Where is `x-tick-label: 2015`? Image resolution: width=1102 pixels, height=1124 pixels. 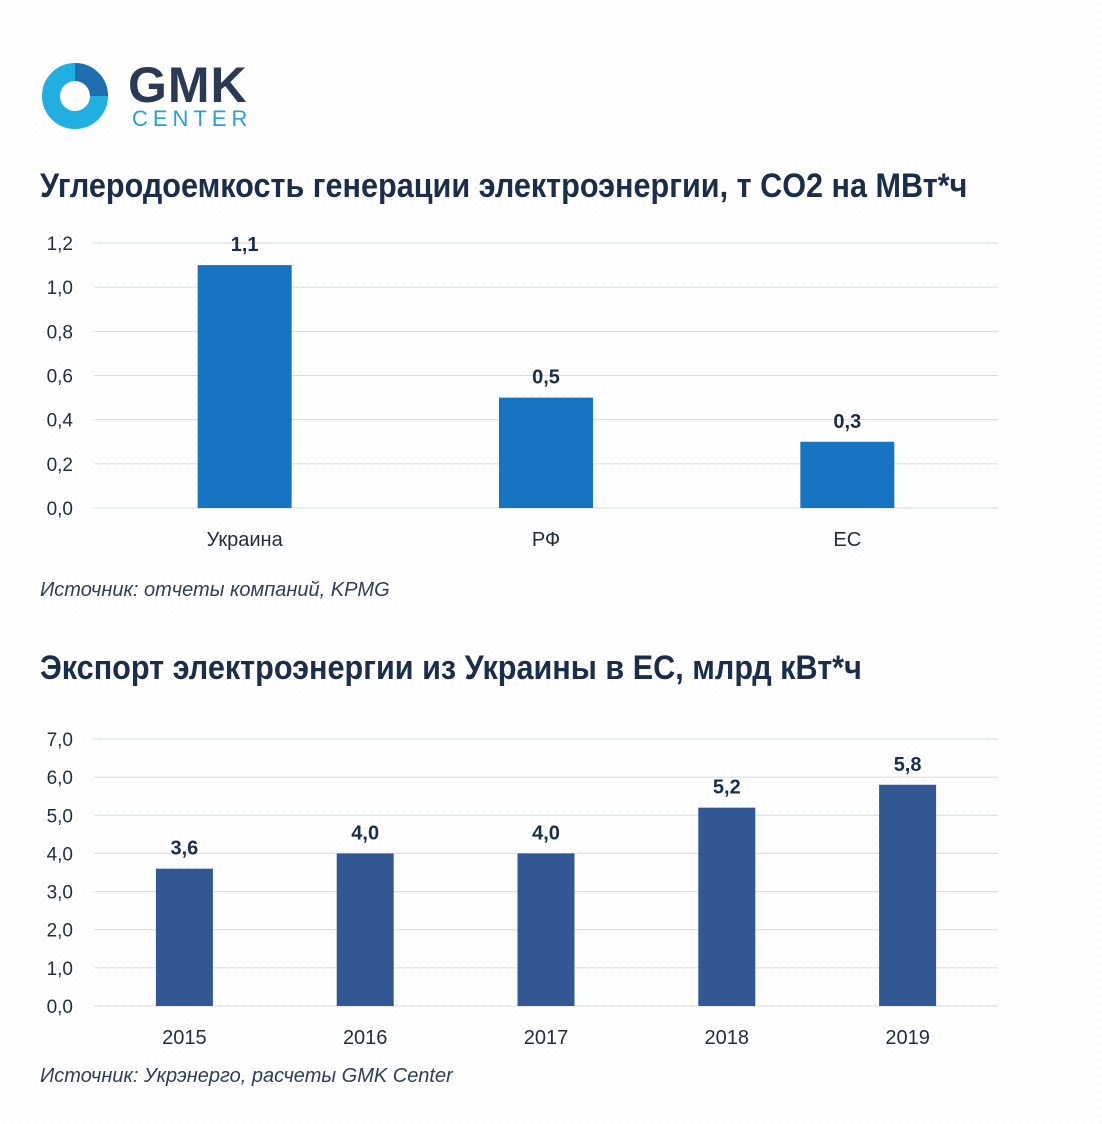
x-tick-label: 2015 is located at coordinates (184, 1038).